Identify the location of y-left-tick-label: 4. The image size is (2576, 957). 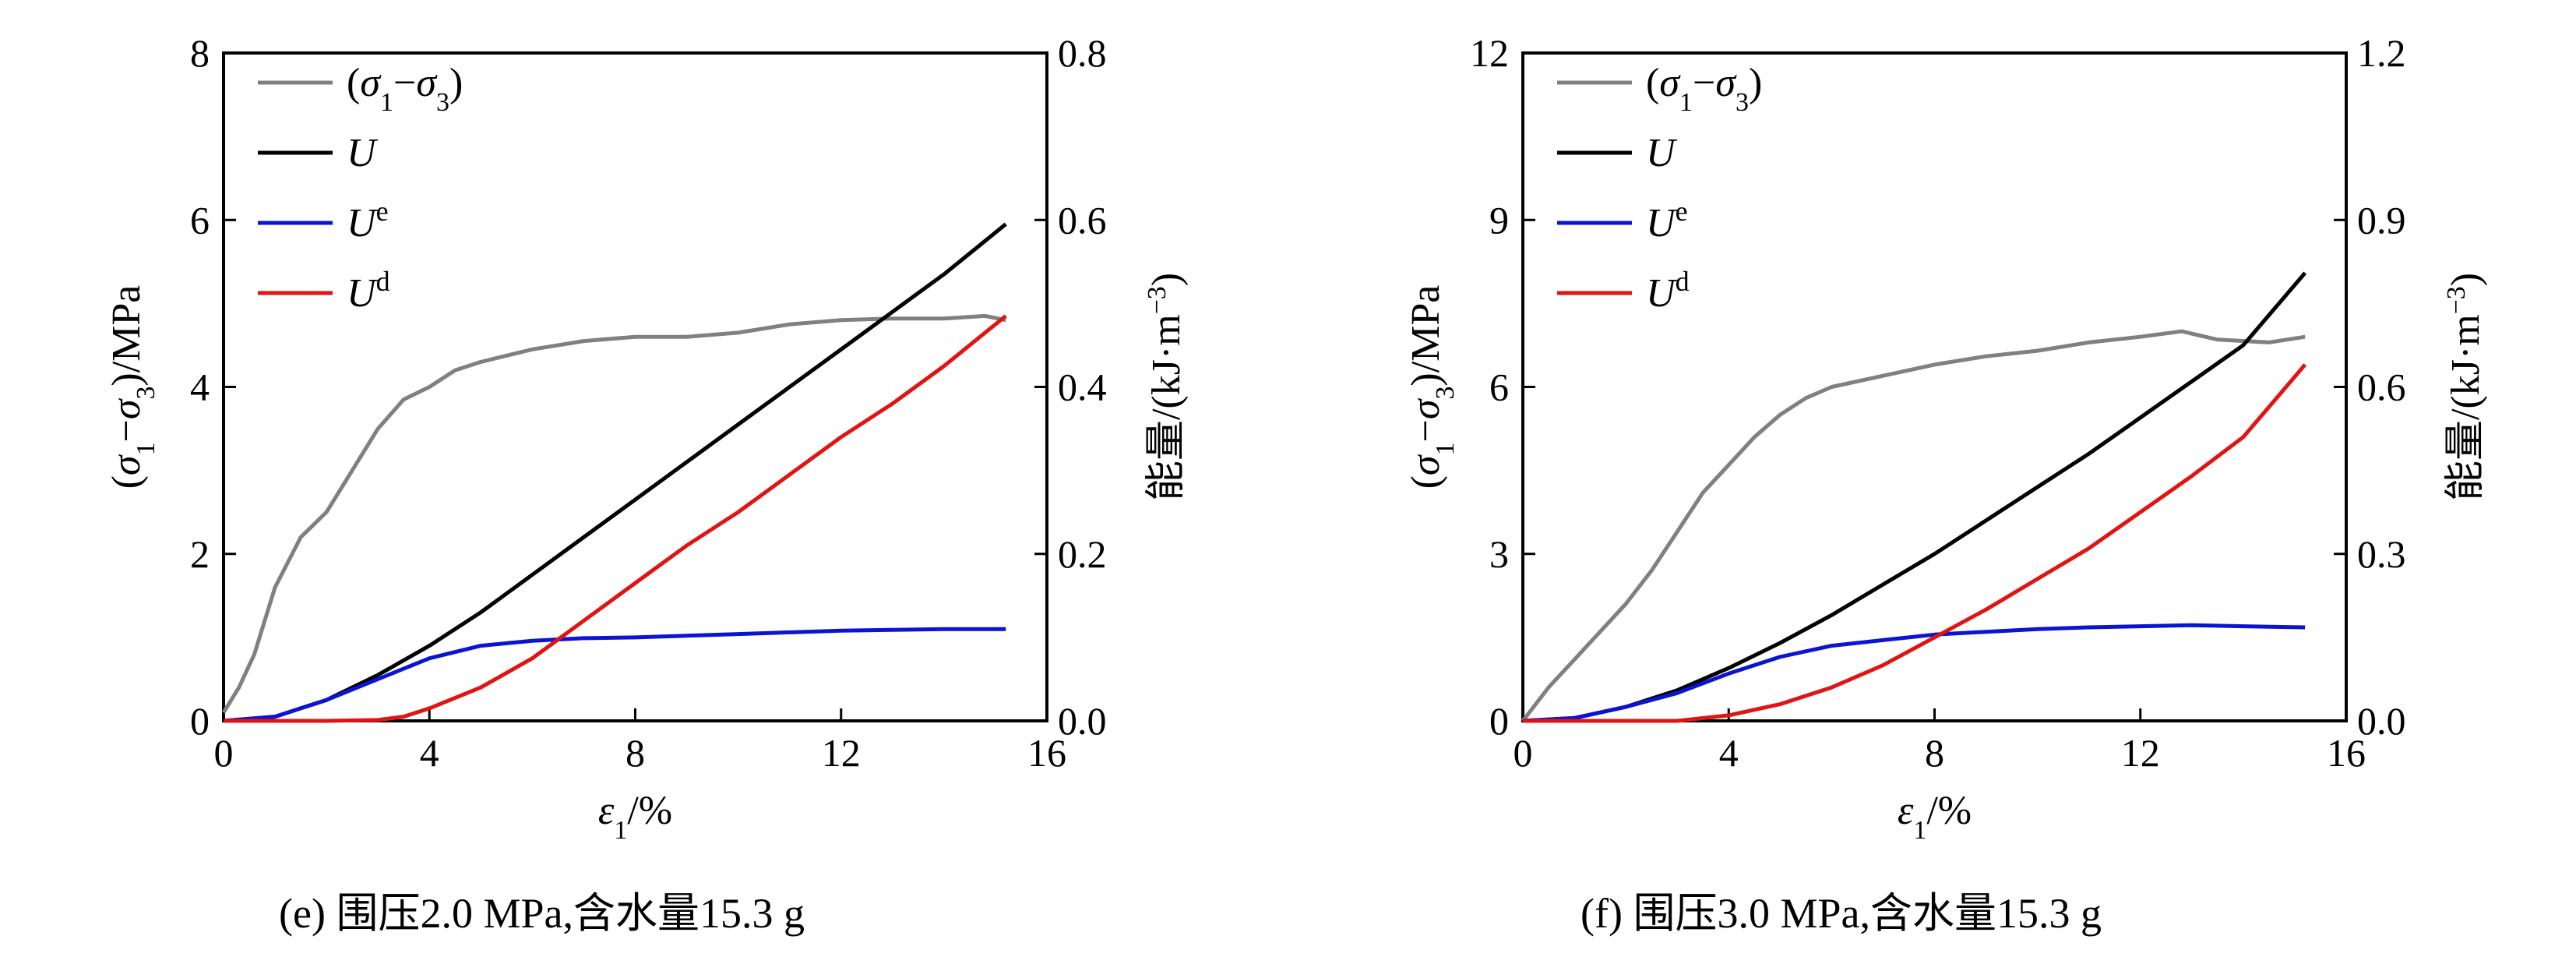
(200, 387).